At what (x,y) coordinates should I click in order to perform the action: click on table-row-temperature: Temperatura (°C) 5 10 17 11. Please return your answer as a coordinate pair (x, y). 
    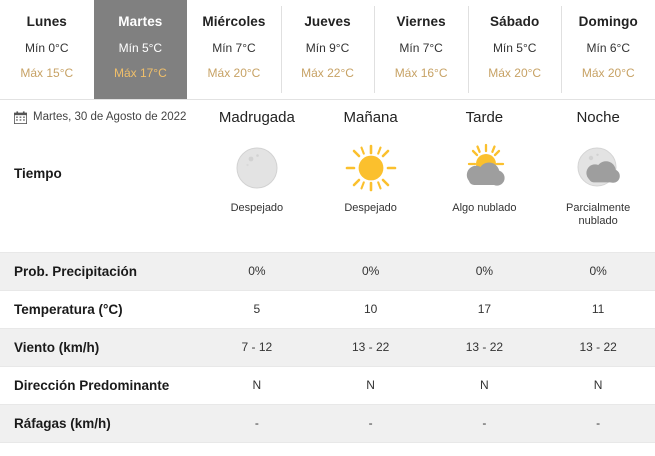
    Looking at the image, I should click on (327, 309).